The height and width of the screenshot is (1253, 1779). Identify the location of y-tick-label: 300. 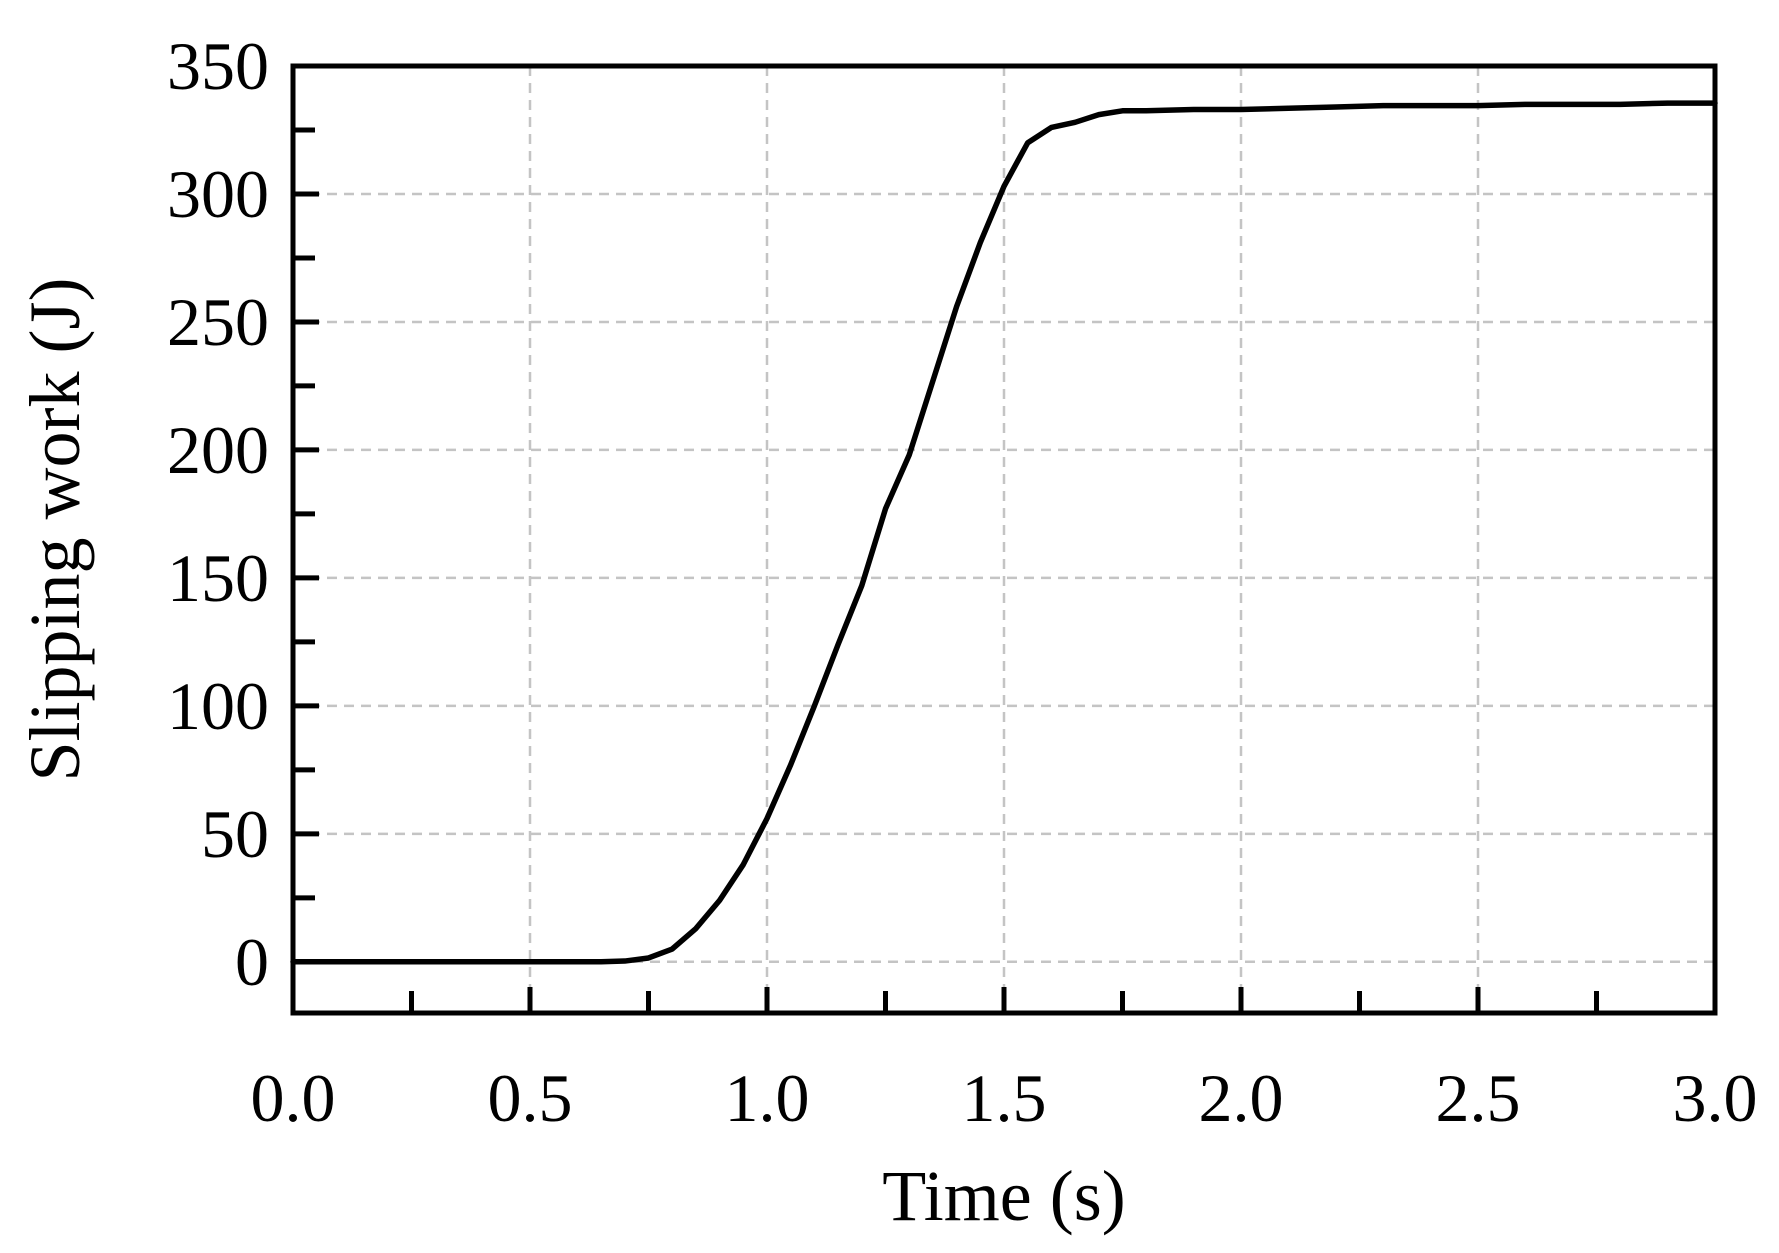
(218, 194).